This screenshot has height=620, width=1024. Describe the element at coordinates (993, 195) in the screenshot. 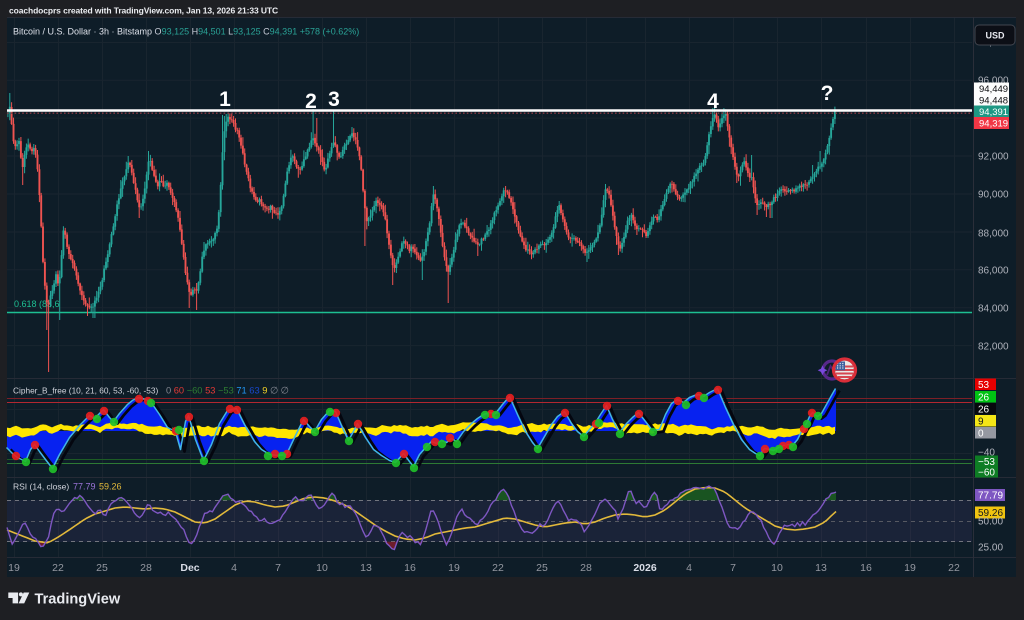

I see `svg-text: 90,000` at that location.